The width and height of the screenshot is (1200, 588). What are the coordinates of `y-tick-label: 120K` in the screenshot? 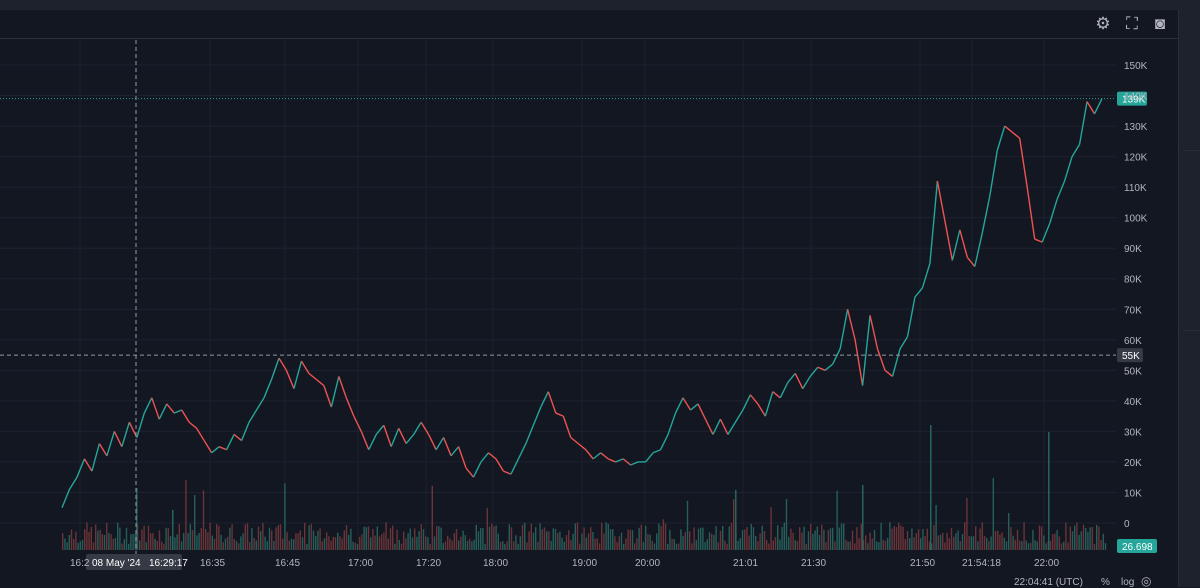 It's located at (1136, 158).